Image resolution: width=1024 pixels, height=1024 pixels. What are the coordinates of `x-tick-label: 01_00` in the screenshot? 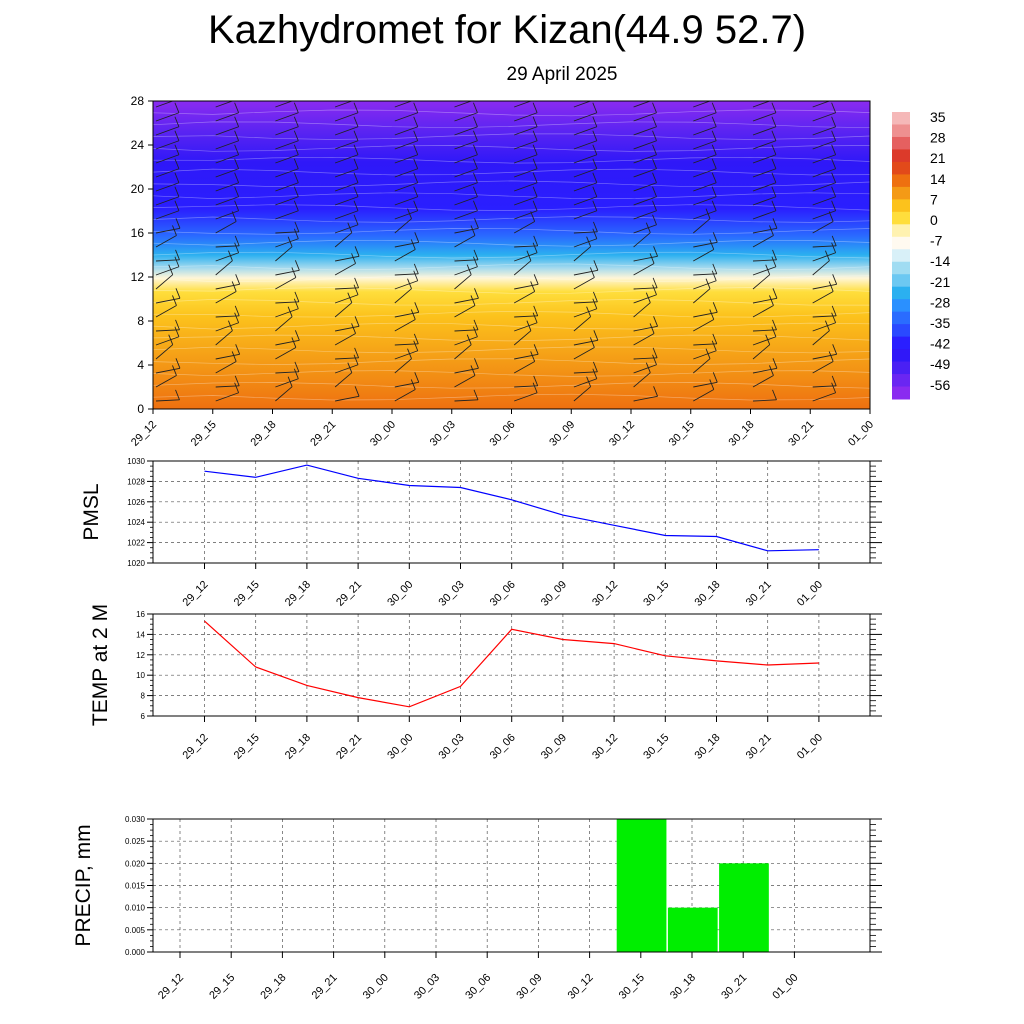 It's located at (785, 987).